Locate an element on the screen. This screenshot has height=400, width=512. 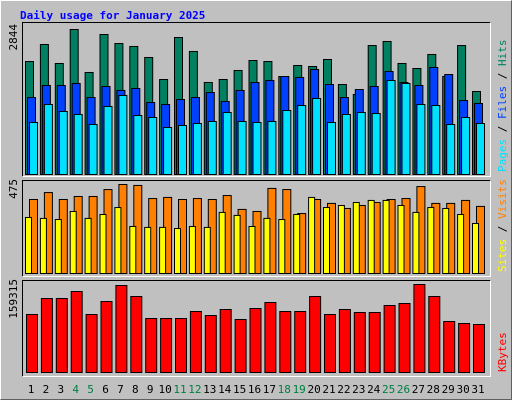
x-tick-label: 7 is located at coordinates (120, 389).